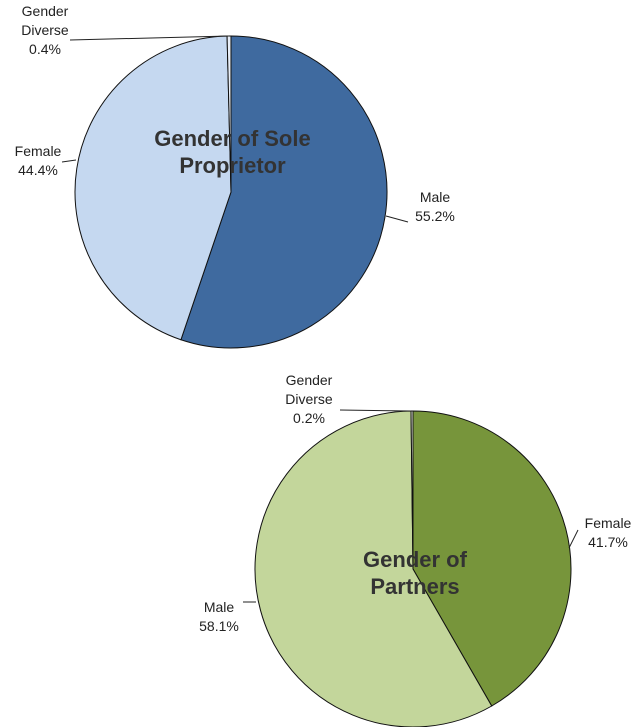  I want to click on slice-label: Male 55.2%, so click(435, 207).